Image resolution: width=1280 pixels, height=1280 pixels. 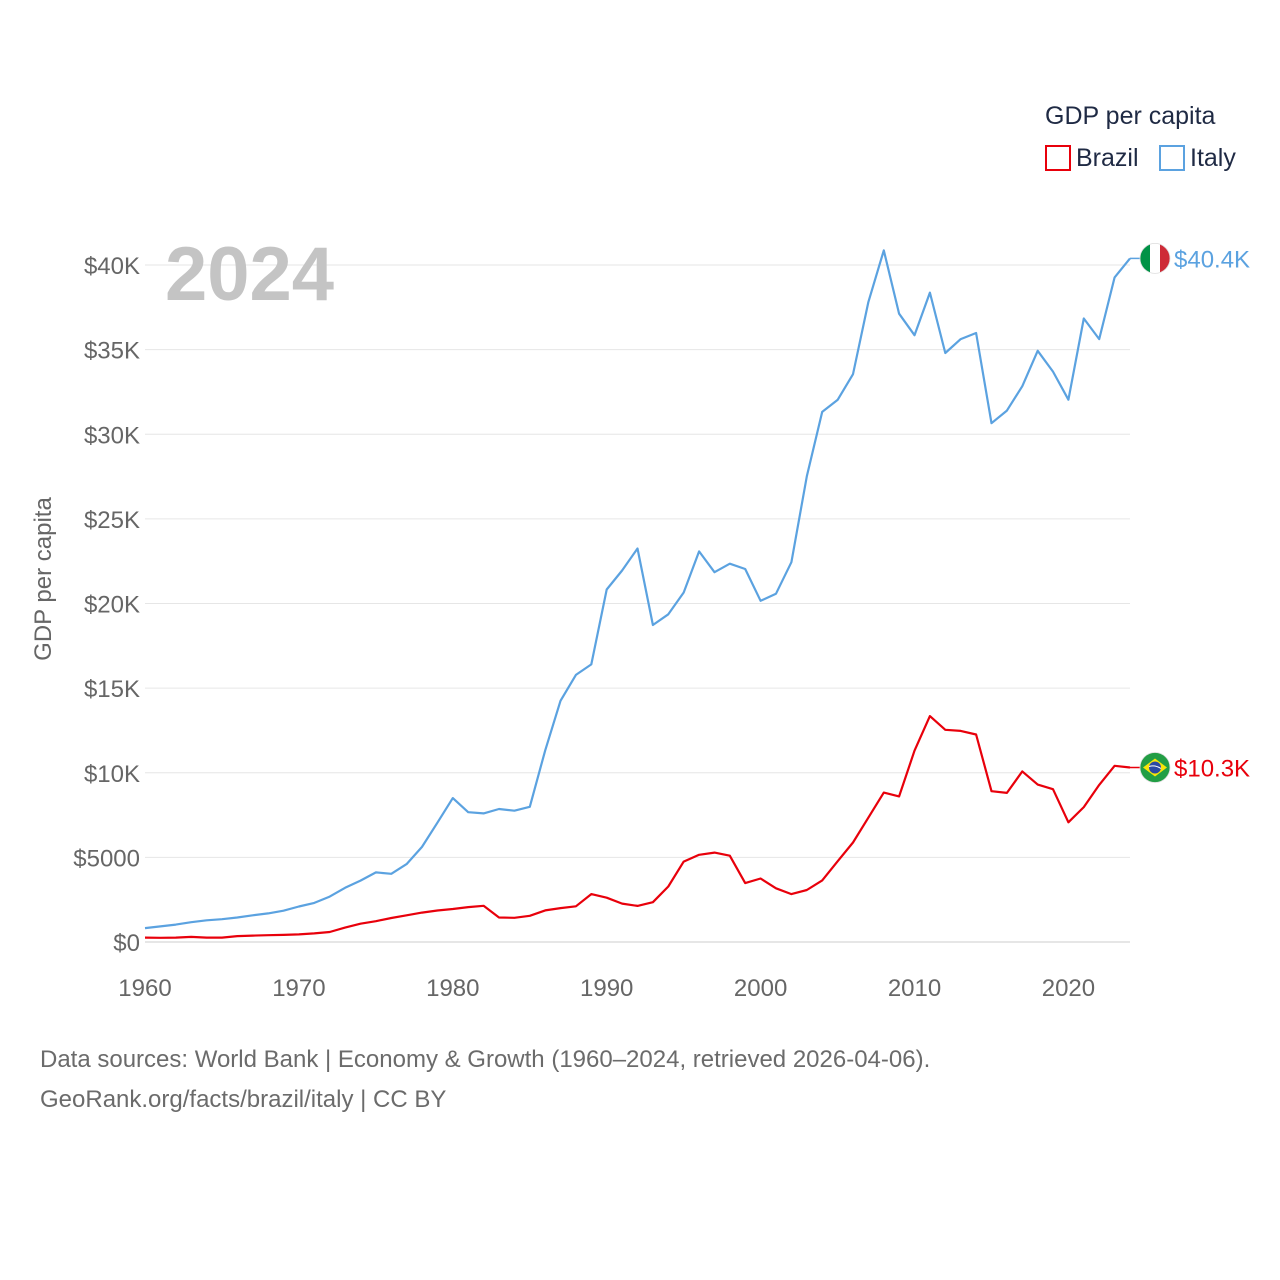 I want to click on endpoint-brazil: $10.3K, so click(x=1190, y=767).